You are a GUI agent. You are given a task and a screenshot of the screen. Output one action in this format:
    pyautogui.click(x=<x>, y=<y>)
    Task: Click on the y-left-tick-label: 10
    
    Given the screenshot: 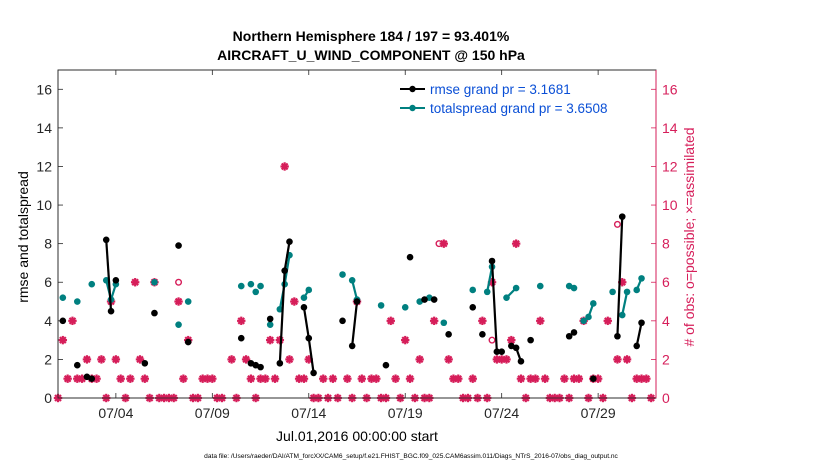 What is the action you would take?
    pyautogui.click(x=44, y=205)
    